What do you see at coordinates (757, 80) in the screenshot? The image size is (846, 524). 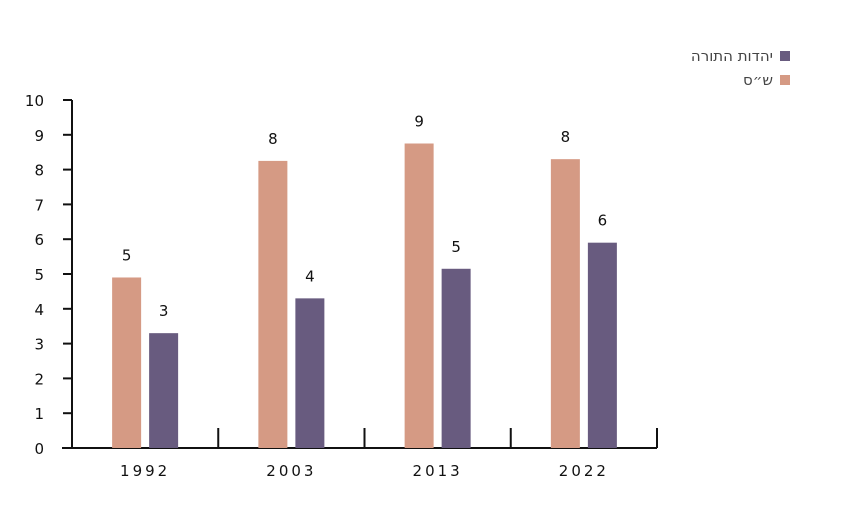 I see `legend-label-shas: ש״ס` at bounding box center [757, 80].